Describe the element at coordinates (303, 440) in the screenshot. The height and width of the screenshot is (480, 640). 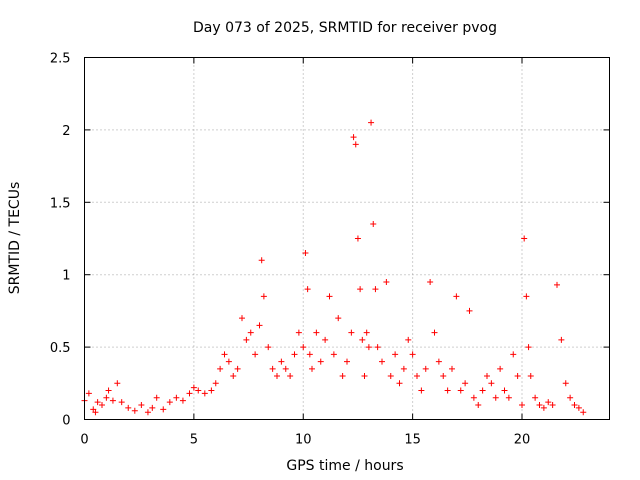
I see `x-tick-label: 10` at that location.